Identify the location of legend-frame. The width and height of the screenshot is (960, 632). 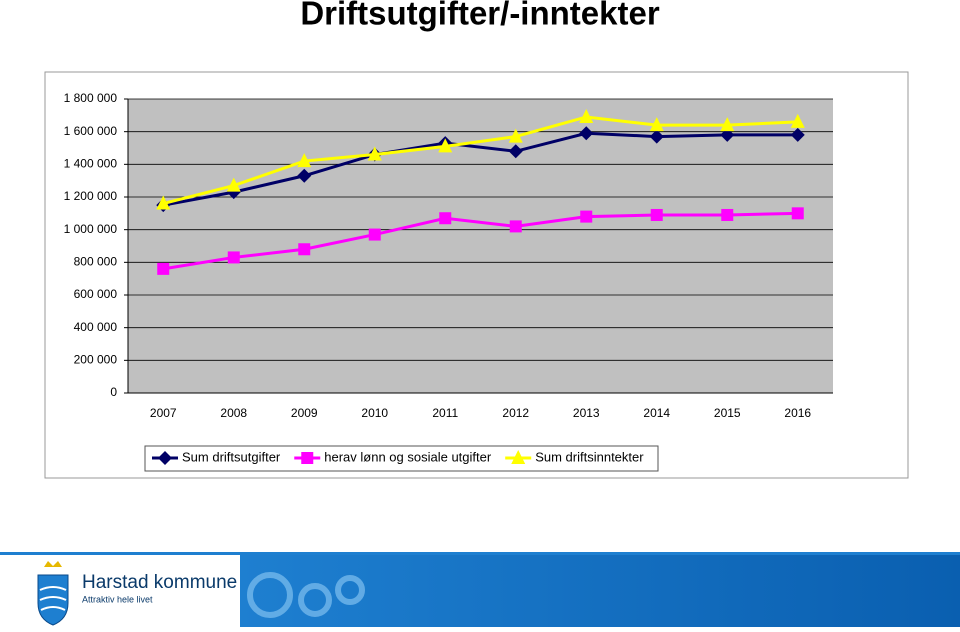
(401, 458).